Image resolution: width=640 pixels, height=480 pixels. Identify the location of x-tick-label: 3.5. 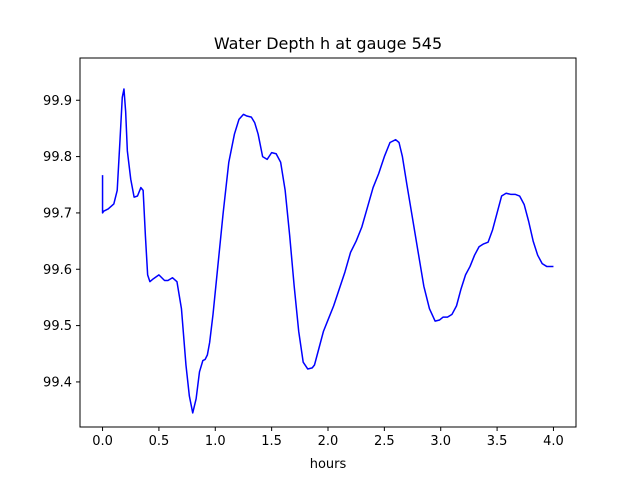
(497, 441).